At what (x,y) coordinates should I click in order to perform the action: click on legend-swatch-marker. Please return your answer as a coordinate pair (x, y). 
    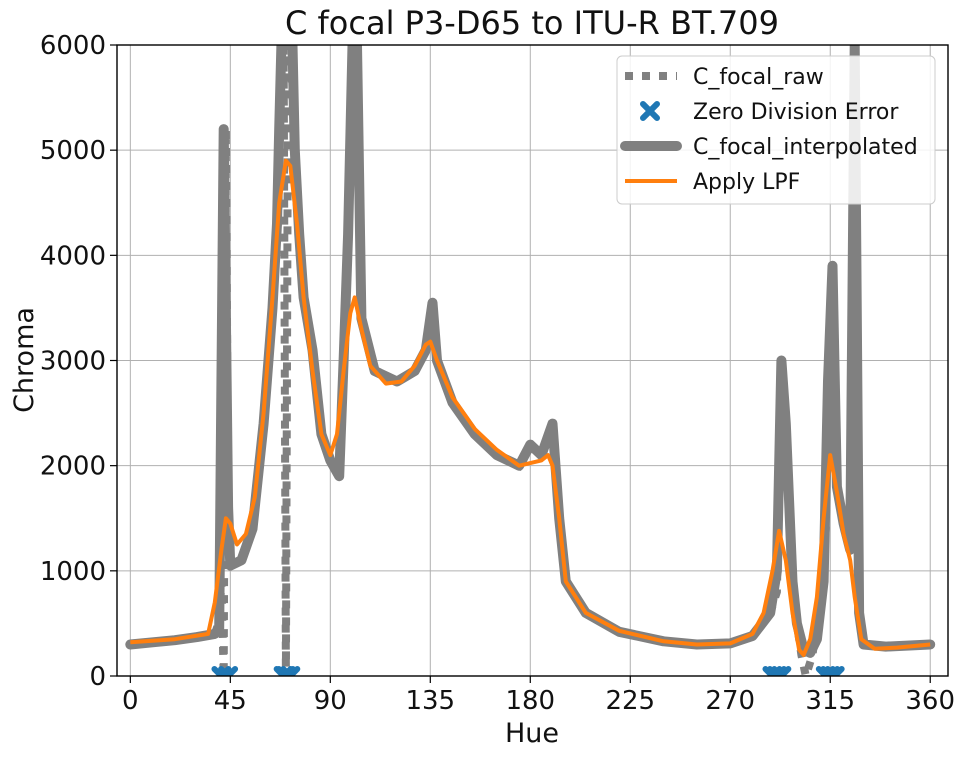
    Looking at the image, I should click on (650, 111).